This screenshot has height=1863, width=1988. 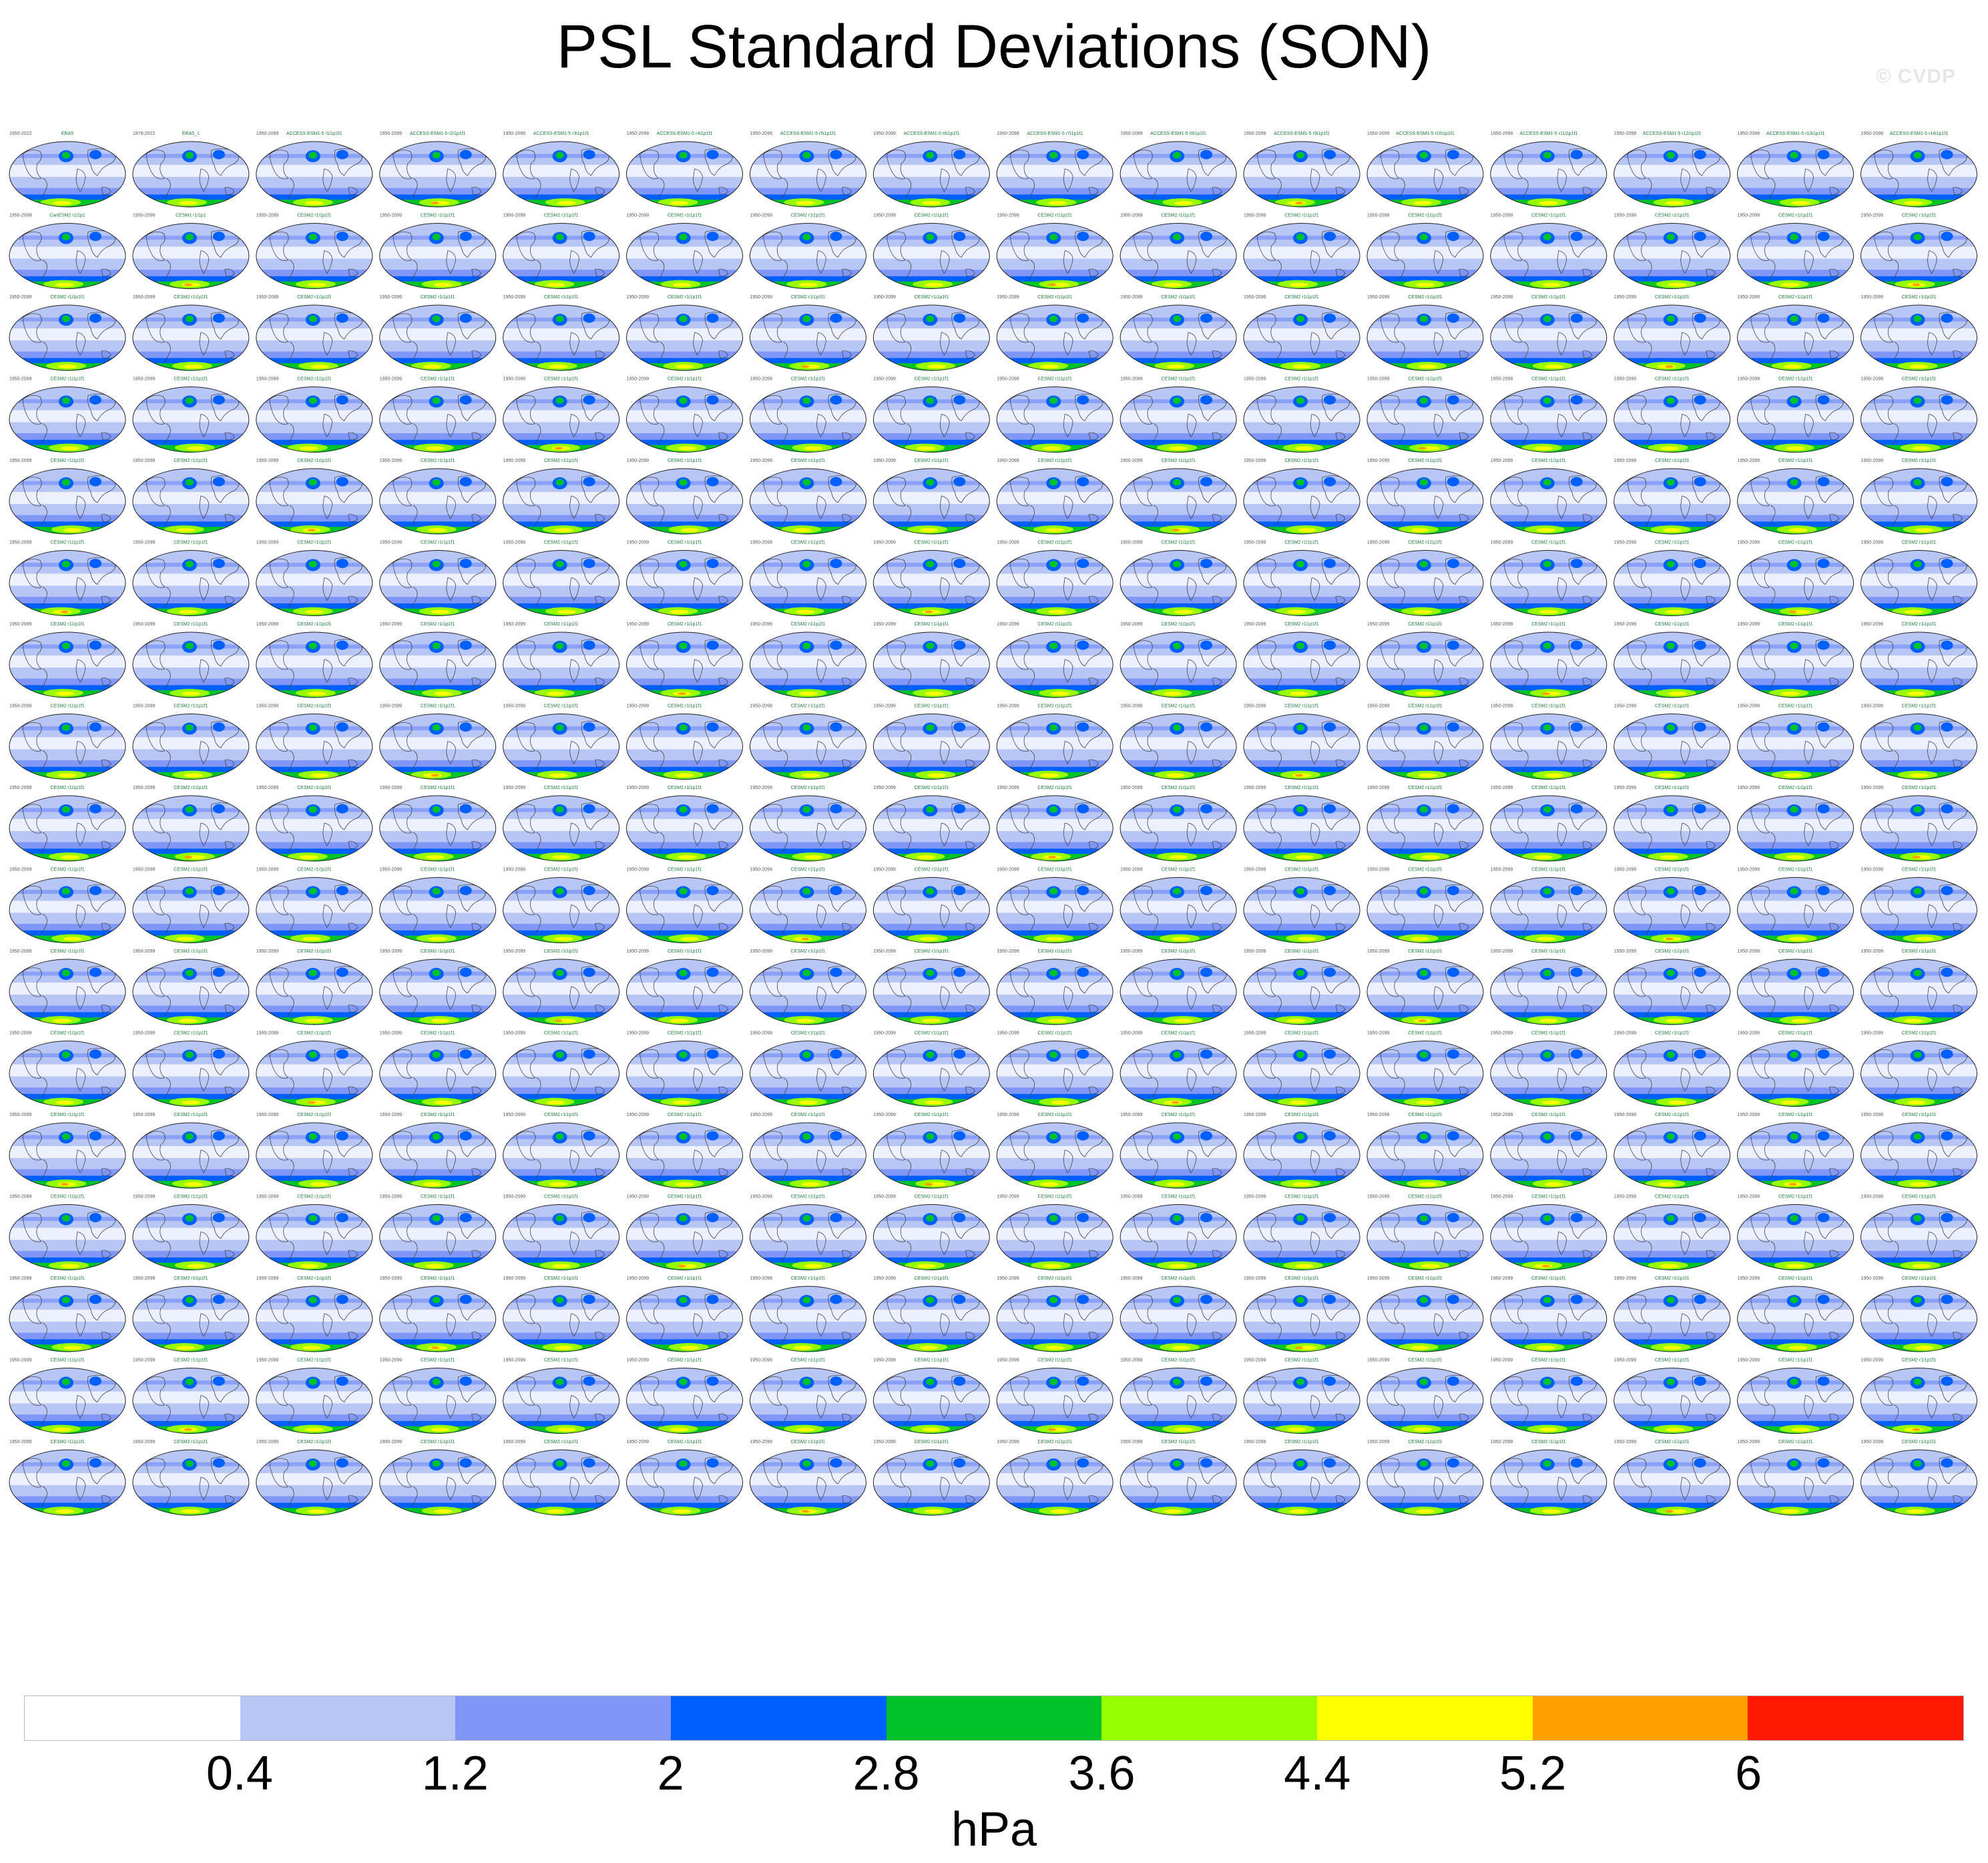 I want to click on map-panel: 1950-2099 ACCESS-ESM1-5 r13i1p1f1, so click(x=1795, y=169).